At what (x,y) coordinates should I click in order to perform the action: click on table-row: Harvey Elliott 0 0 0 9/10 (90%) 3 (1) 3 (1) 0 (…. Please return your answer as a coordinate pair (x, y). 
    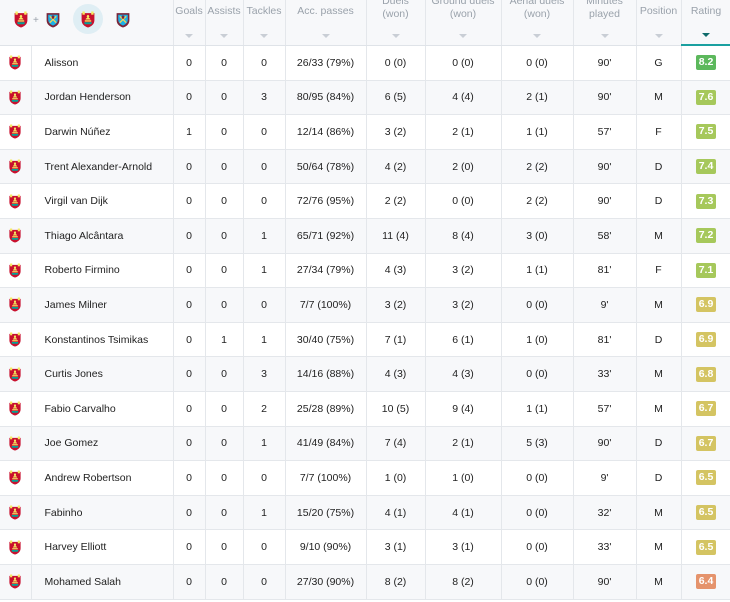
    Looking at the image, I should click on (365, 547).